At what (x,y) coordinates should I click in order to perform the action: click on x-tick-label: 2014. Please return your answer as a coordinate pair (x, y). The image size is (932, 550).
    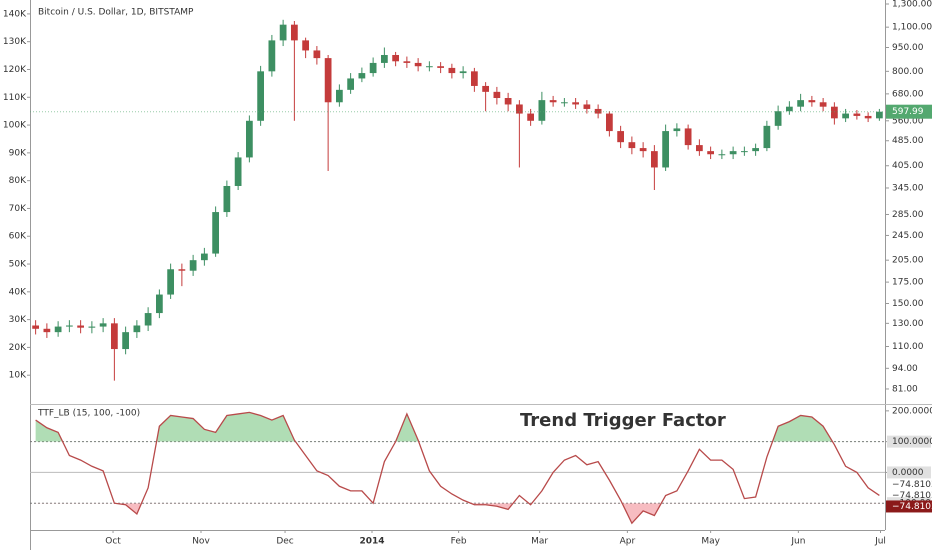
    Looking at the image, I should click on (371, 542).